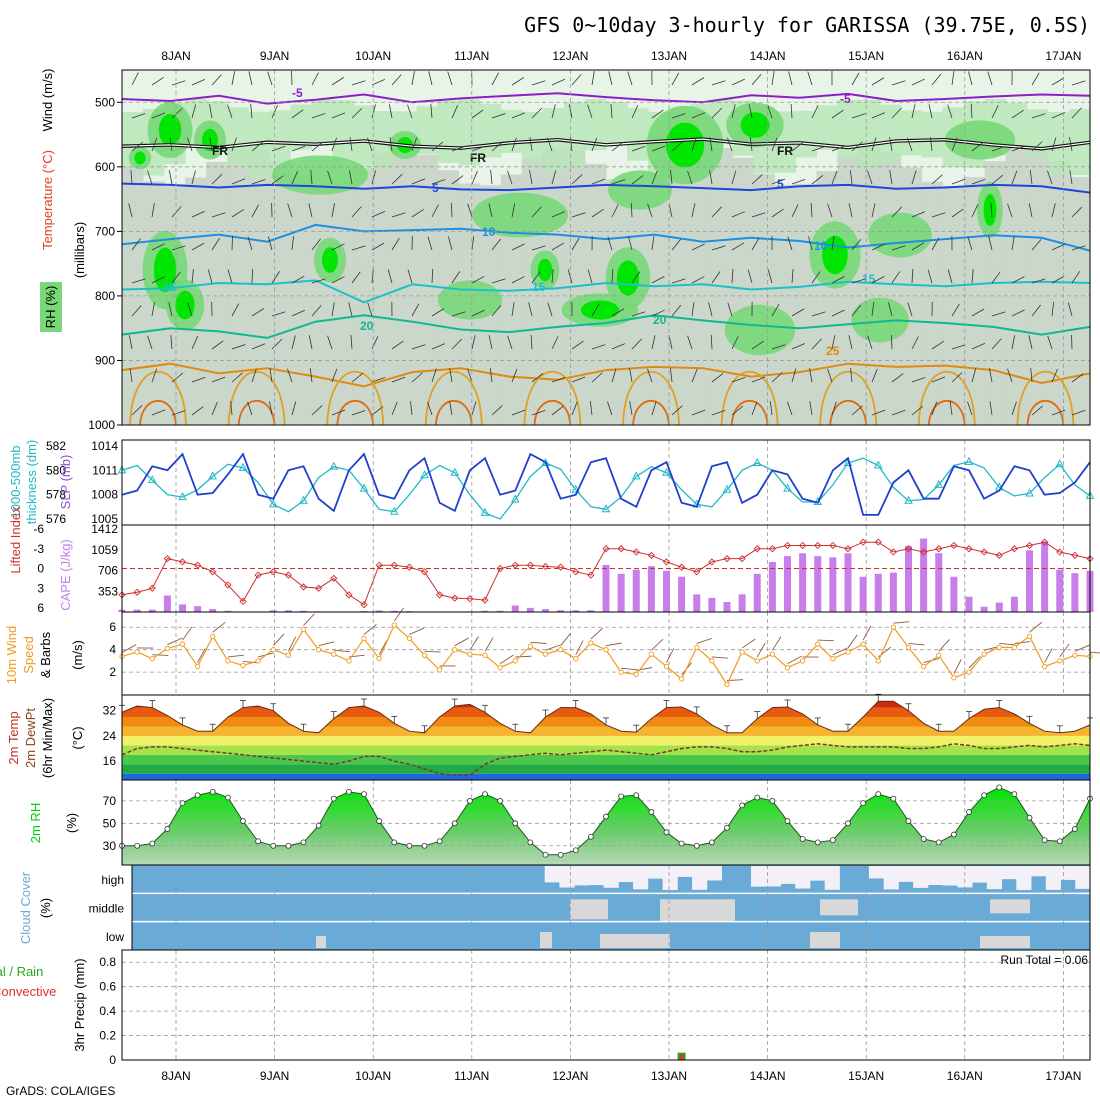 The width and height of the screenshot is (1100, 1100). Describe the element at coordinates (965, 56) in the screenshot. I see `top-date-label: 16JAN` at that location.